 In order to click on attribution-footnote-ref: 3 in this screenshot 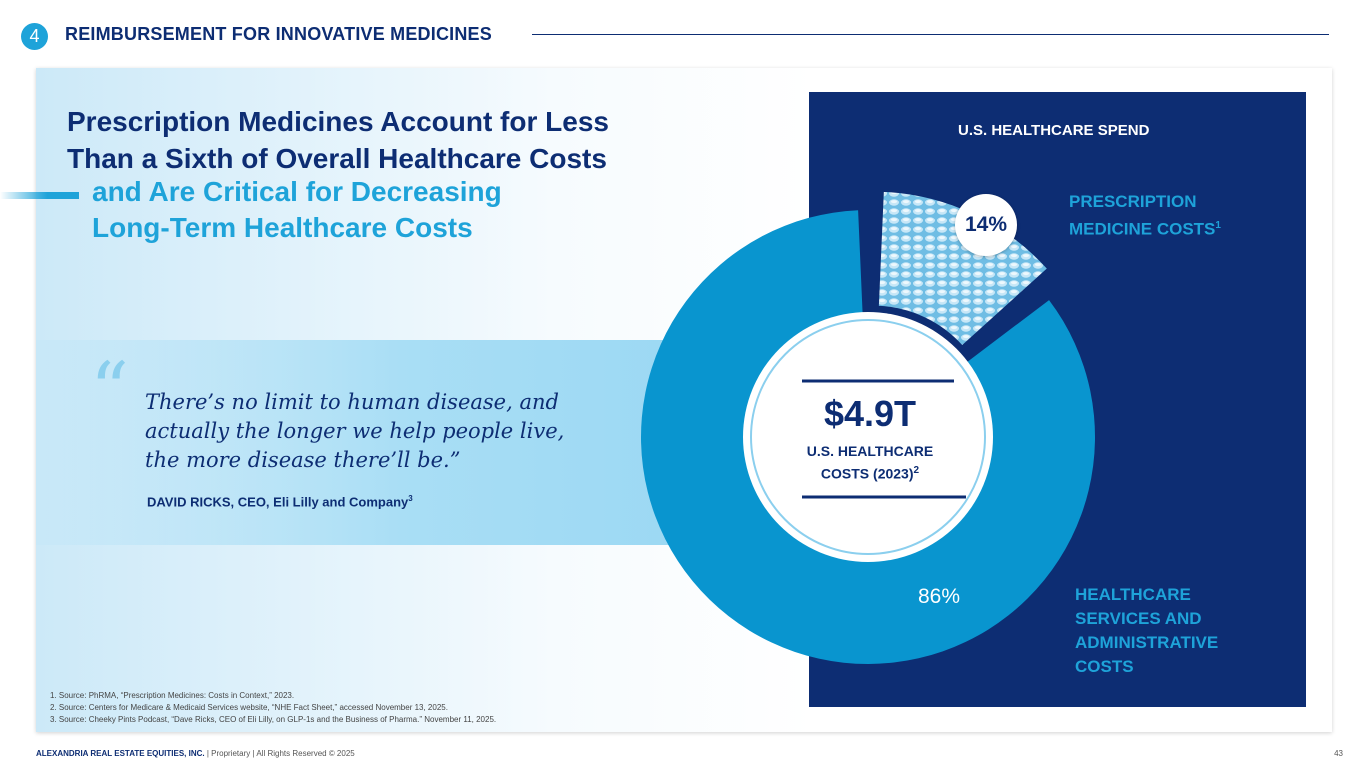, I will do `click(410, 498)`.